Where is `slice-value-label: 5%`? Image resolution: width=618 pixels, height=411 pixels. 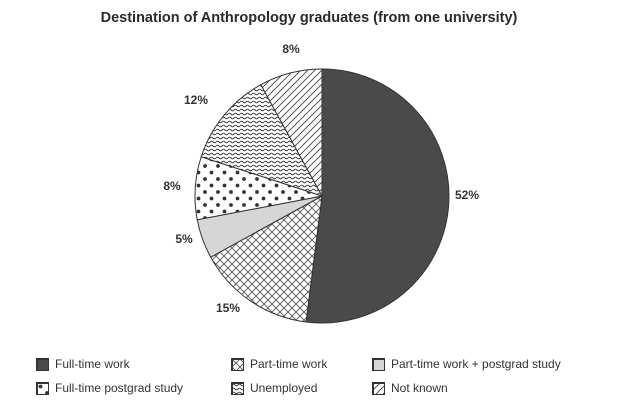
slice-value-label: 5% is located at coordinates (184, 239).